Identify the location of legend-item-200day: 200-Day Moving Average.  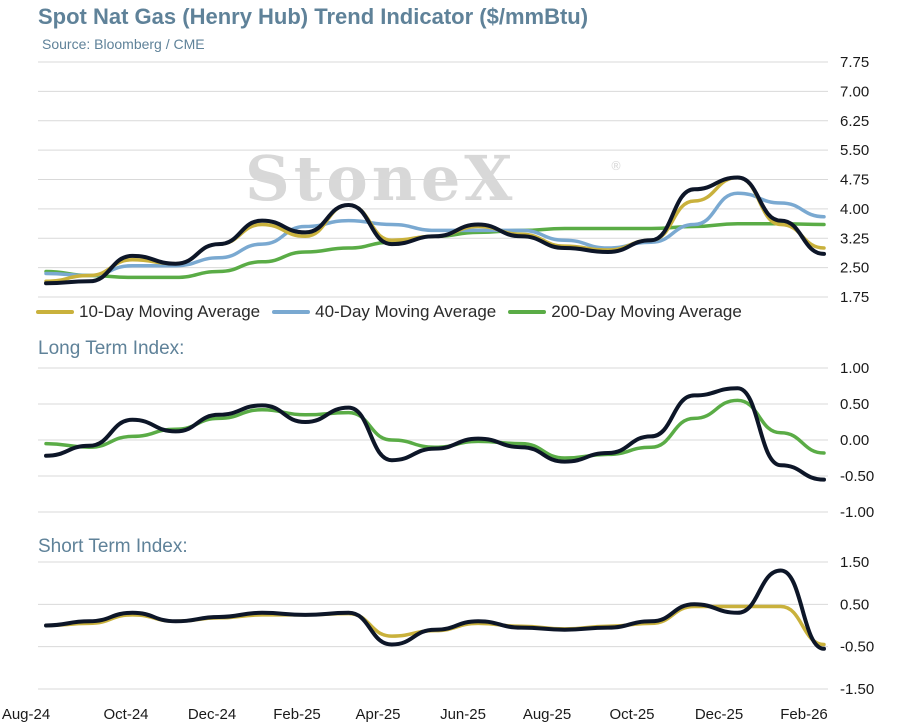
(625, 312).